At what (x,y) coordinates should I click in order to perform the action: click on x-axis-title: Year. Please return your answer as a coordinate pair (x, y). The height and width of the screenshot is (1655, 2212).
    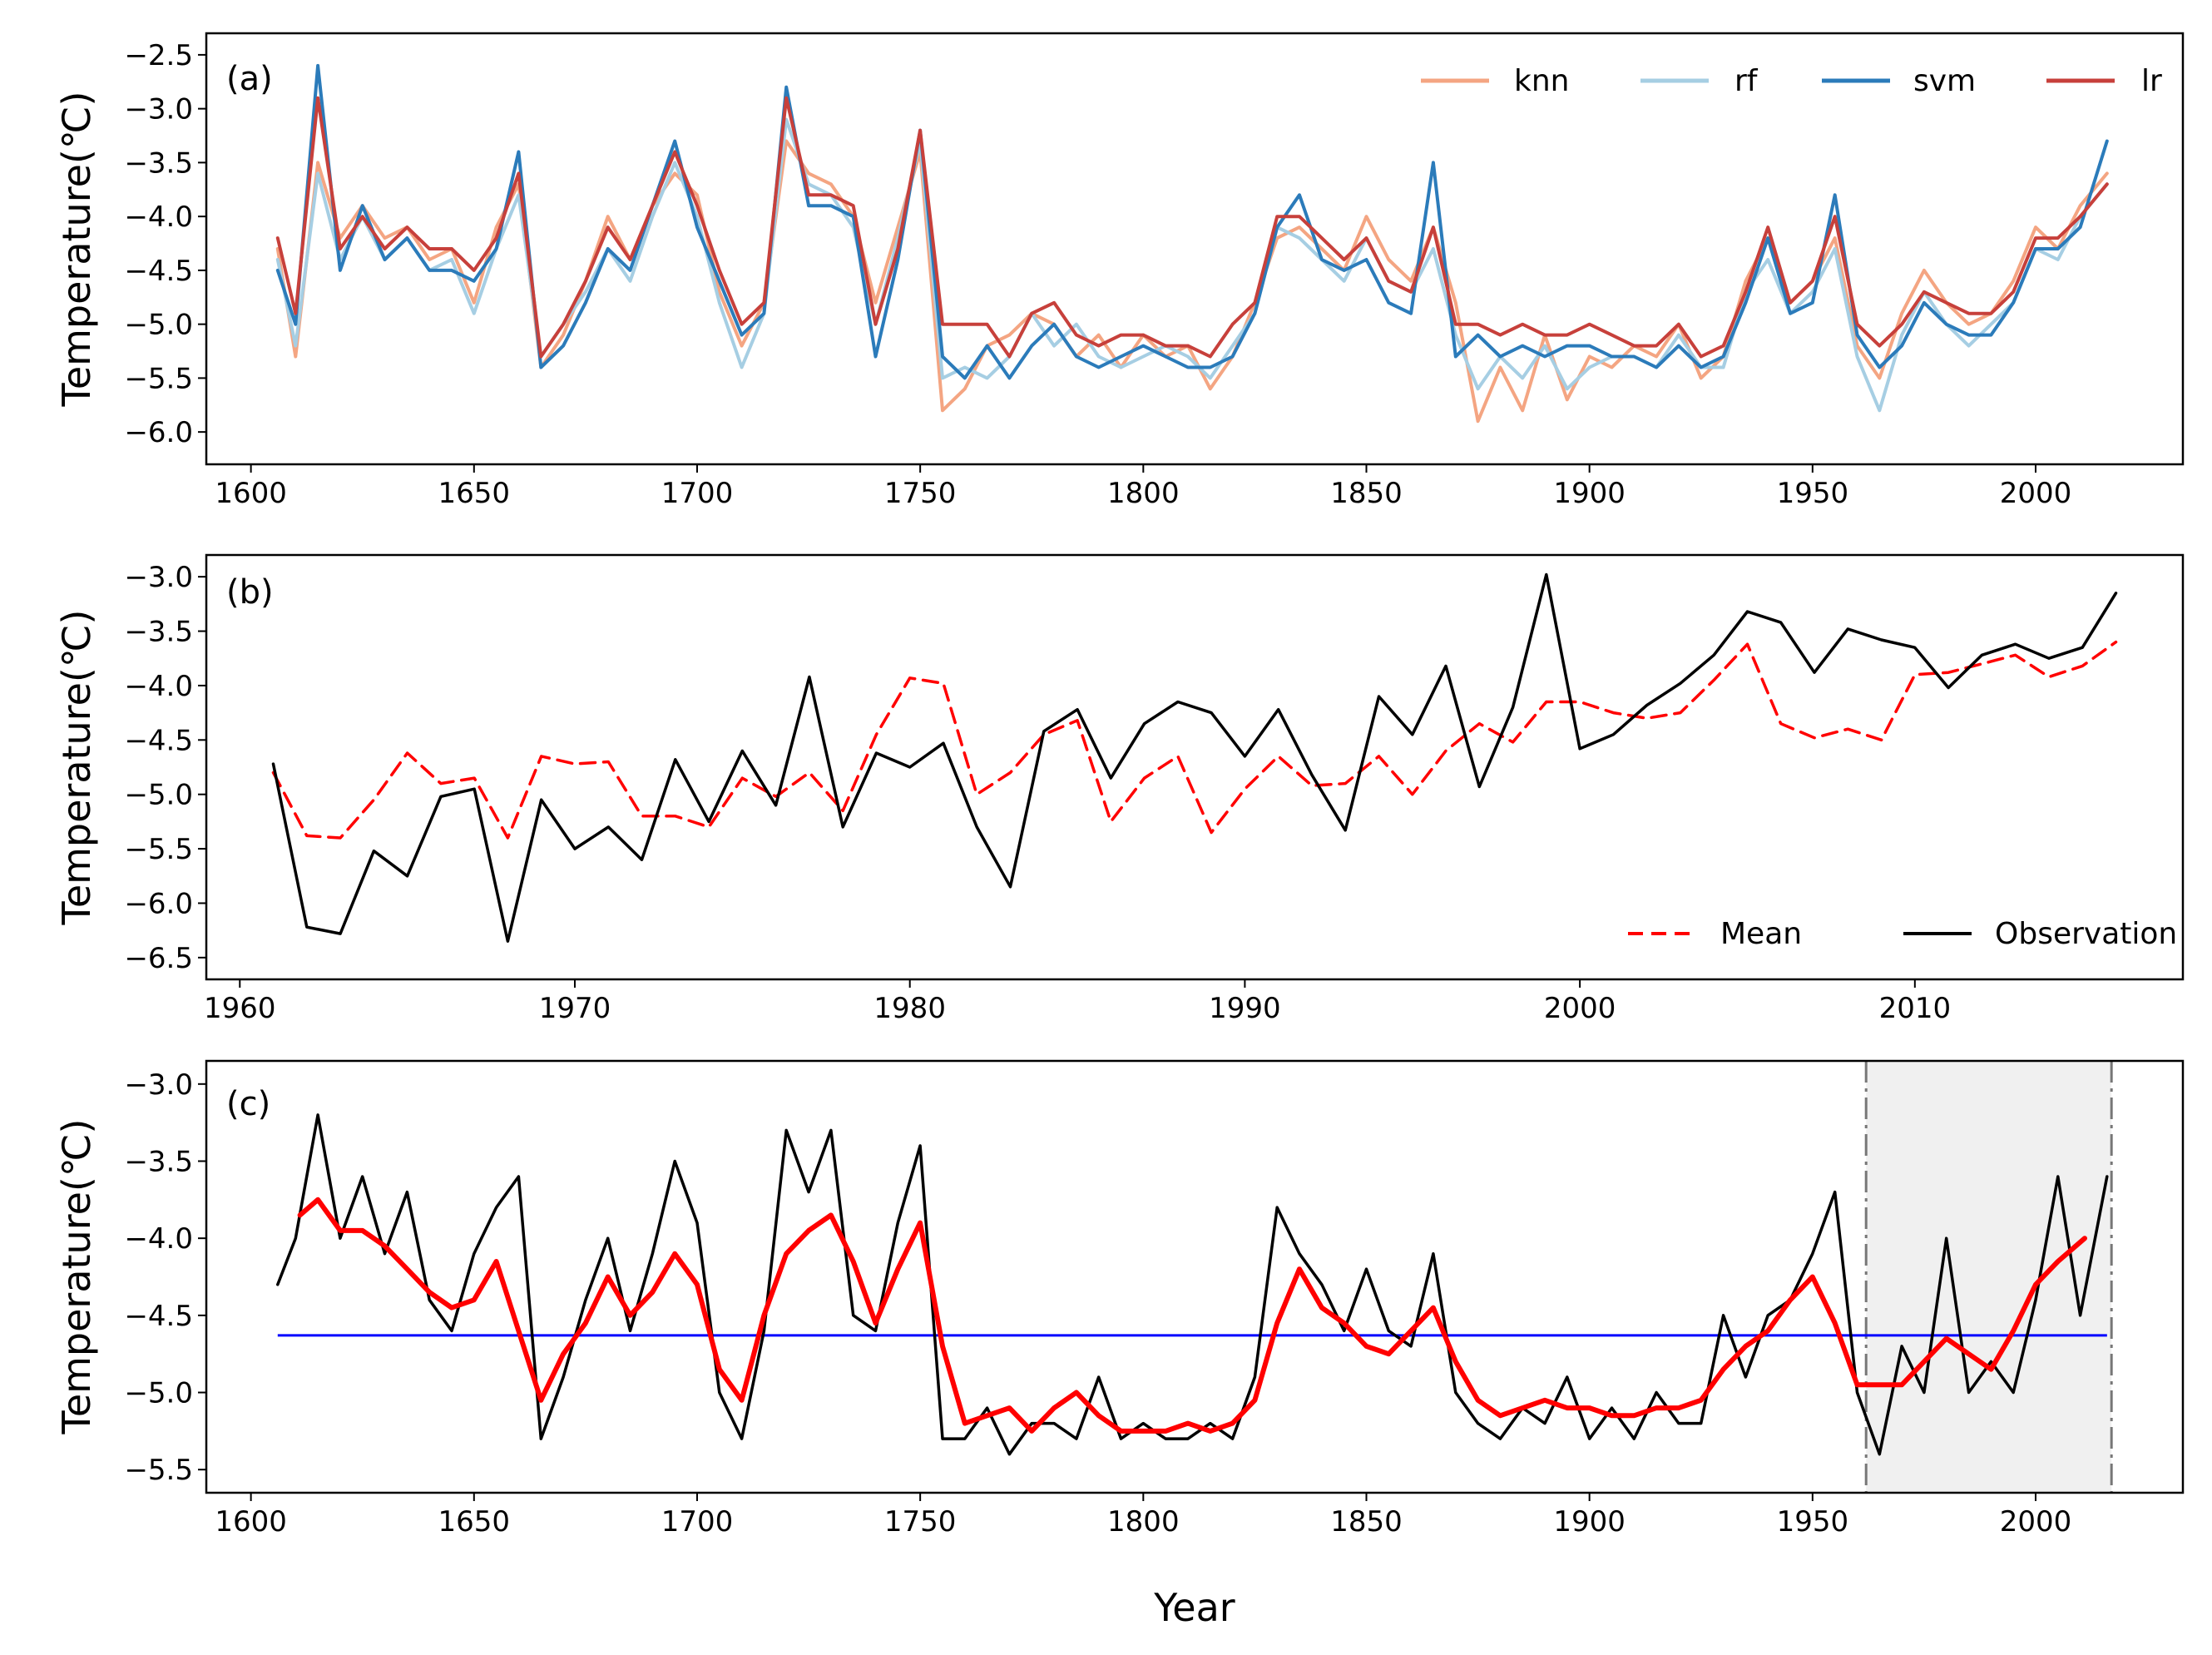
    Looking at the image, I should click on (1194, 1607).